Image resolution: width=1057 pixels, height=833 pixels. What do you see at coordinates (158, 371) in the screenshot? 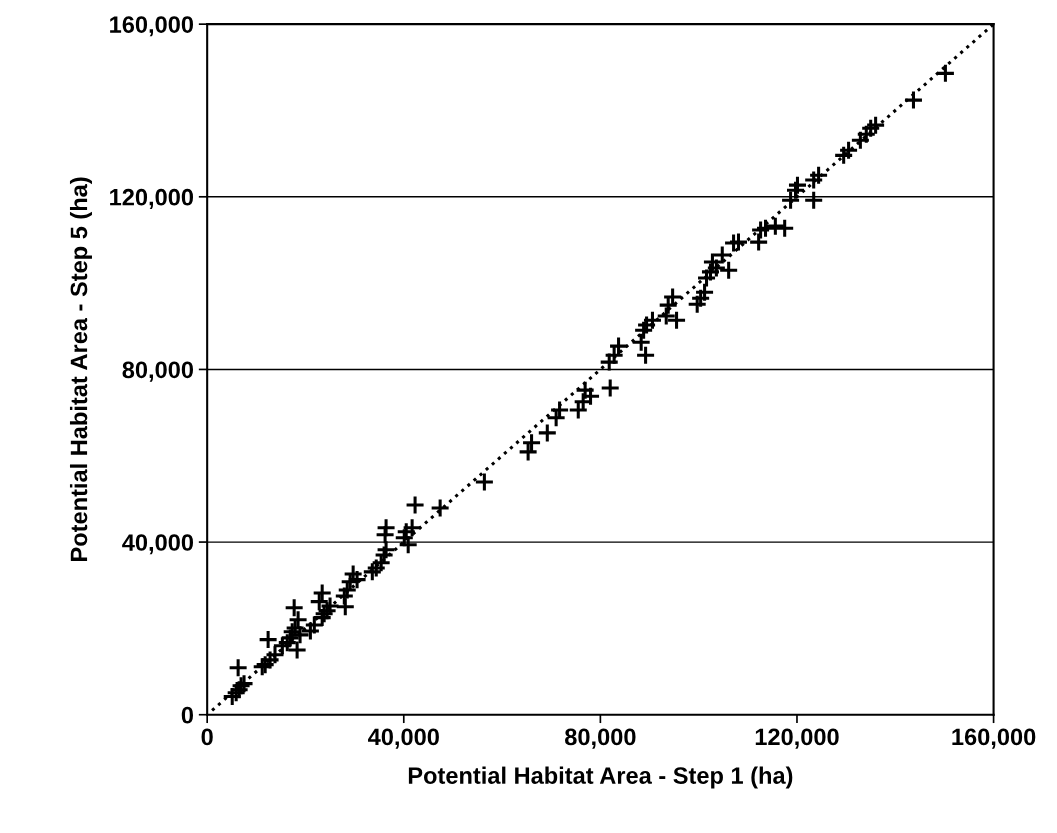
I see `y-tick-label: 80,000` at bounding box center [158, 371].